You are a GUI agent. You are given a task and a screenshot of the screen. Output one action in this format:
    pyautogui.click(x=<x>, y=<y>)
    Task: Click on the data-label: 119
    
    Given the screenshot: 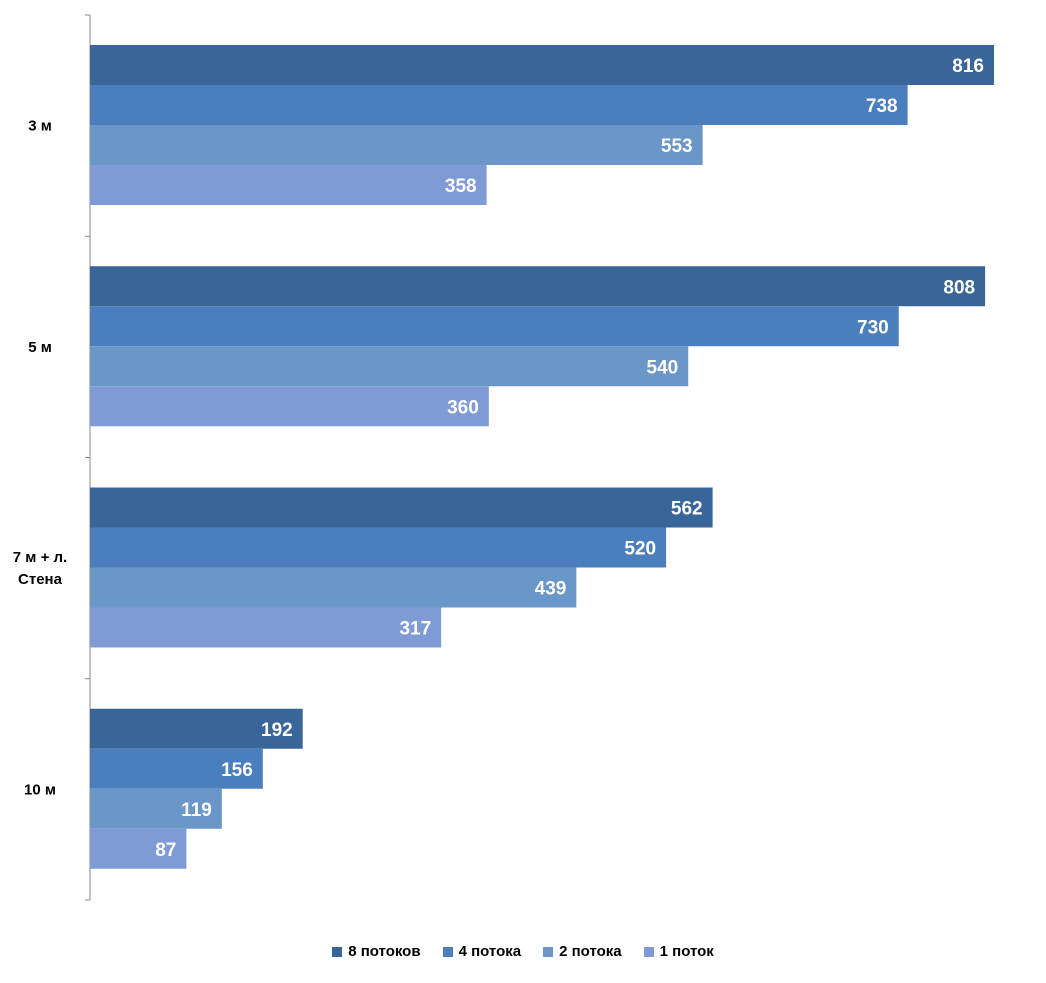 What is the action you would take?
    pyautogui.click(x=196, y=810)
    